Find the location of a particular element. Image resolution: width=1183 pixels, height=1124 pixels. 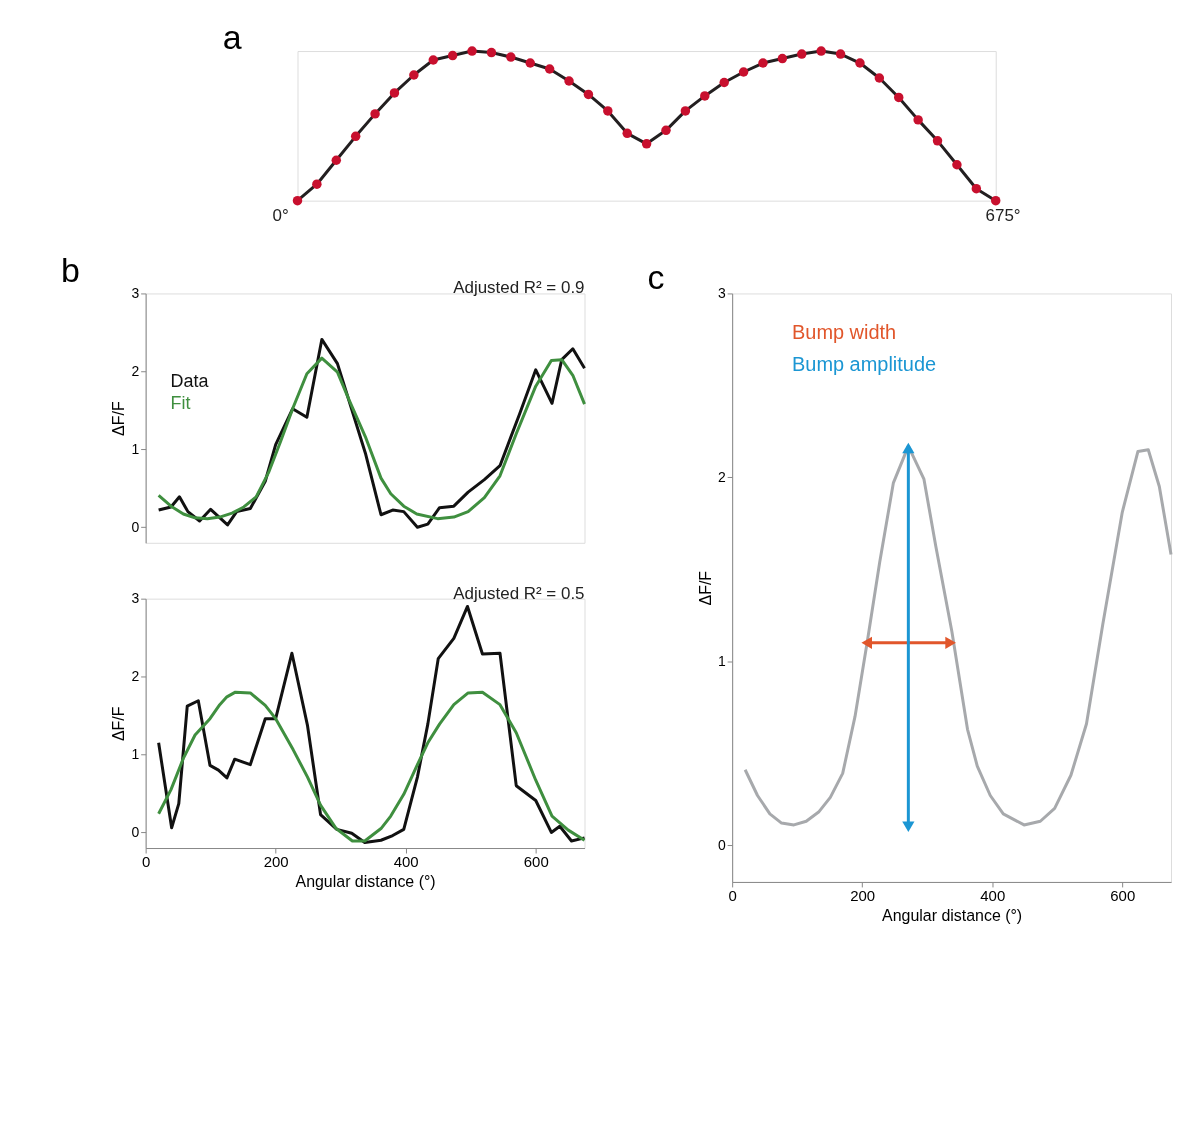

chart-title: a is located at coordinates (232, 37).